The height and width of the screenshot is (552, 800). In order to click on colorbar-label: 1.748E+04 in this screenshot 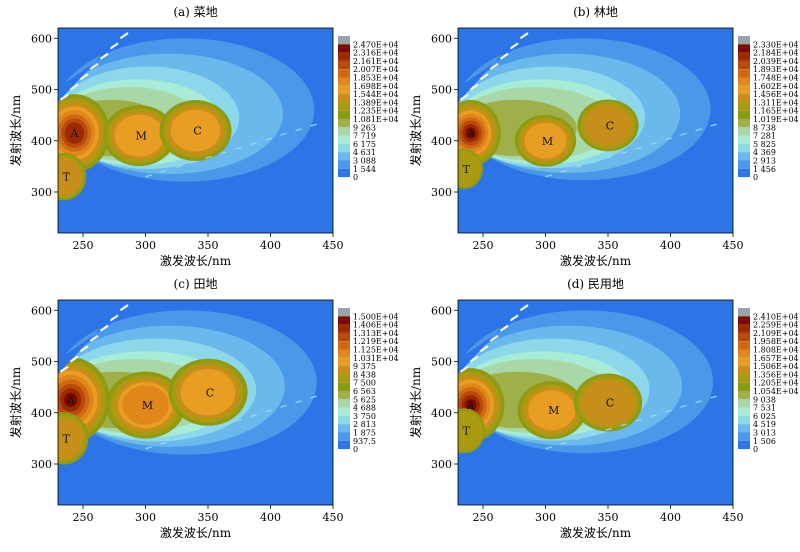, I will do `click(776, 78)`.